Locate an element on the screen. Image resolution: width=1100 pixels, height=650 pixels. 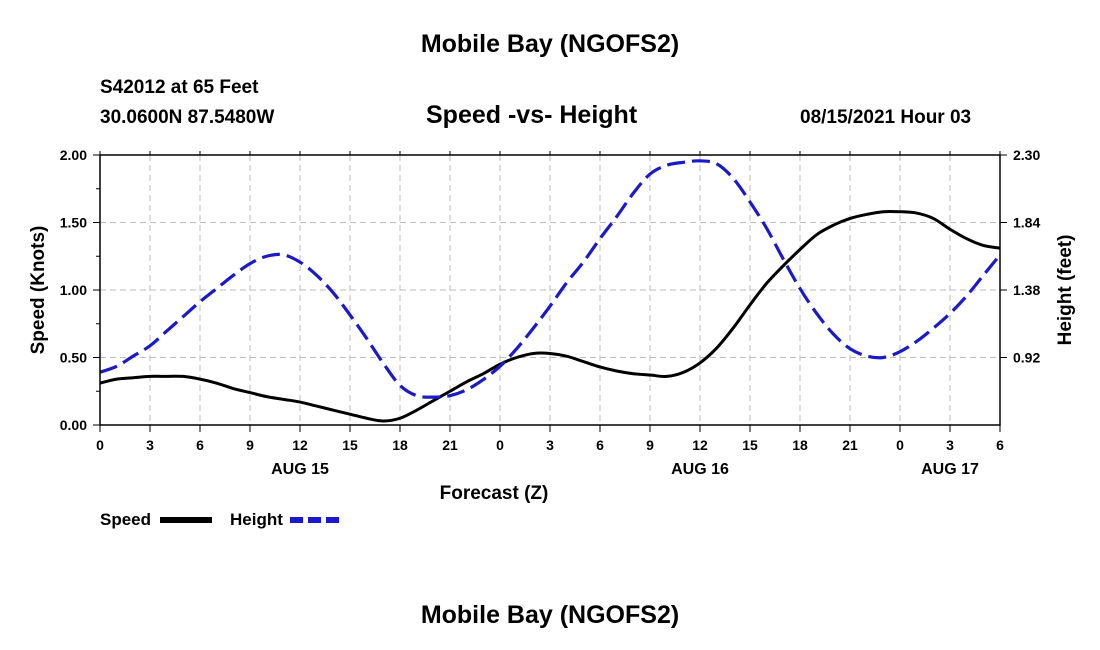
chart-title-top: Mobile Bay (NGOFS2) is located at coordinates (550, 44).